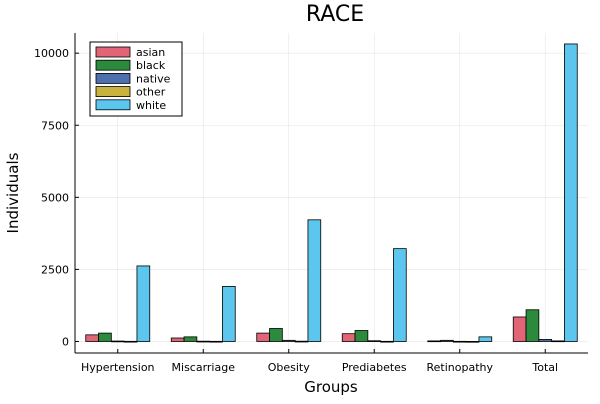 Image resolution: width=600 pixels, height=404 pixels. Describe the element at coordinates (472, 342) in the screenshot. I see `bar-other-retinopathy` at that location.